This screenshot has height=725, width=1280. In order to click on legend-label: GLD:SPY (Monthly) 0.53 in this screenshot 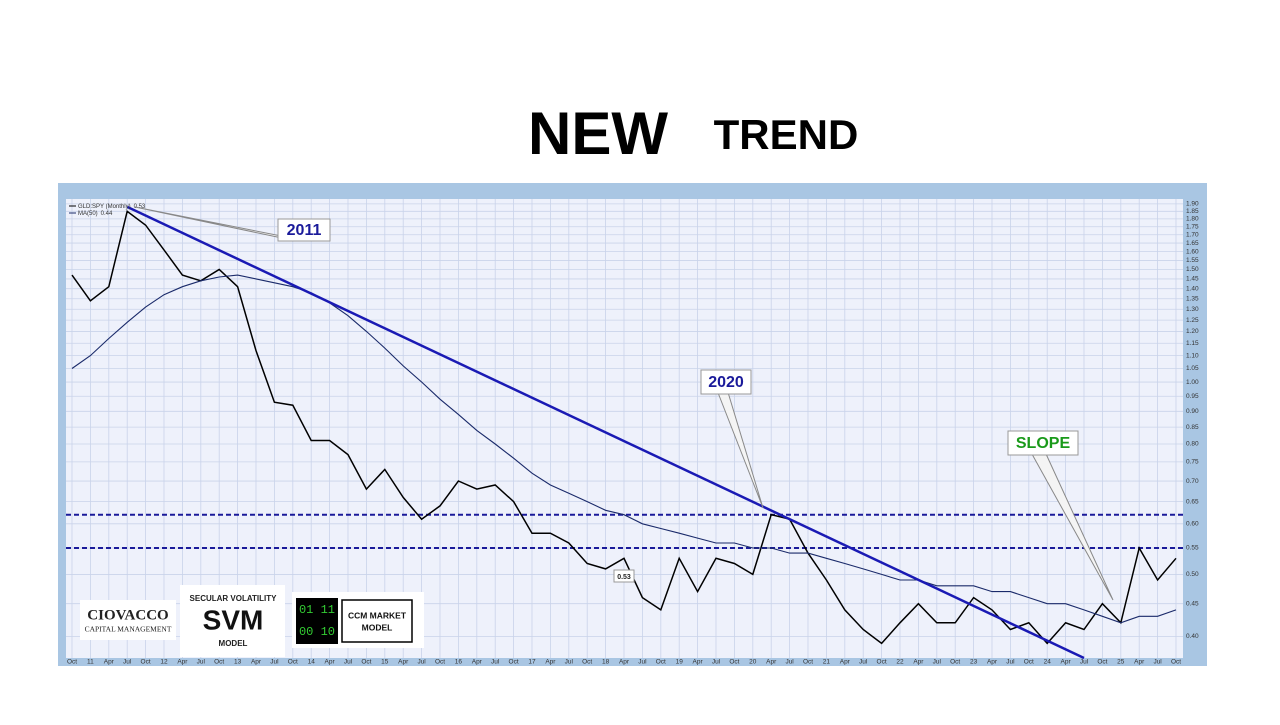, I will do `click(112, 207)`.